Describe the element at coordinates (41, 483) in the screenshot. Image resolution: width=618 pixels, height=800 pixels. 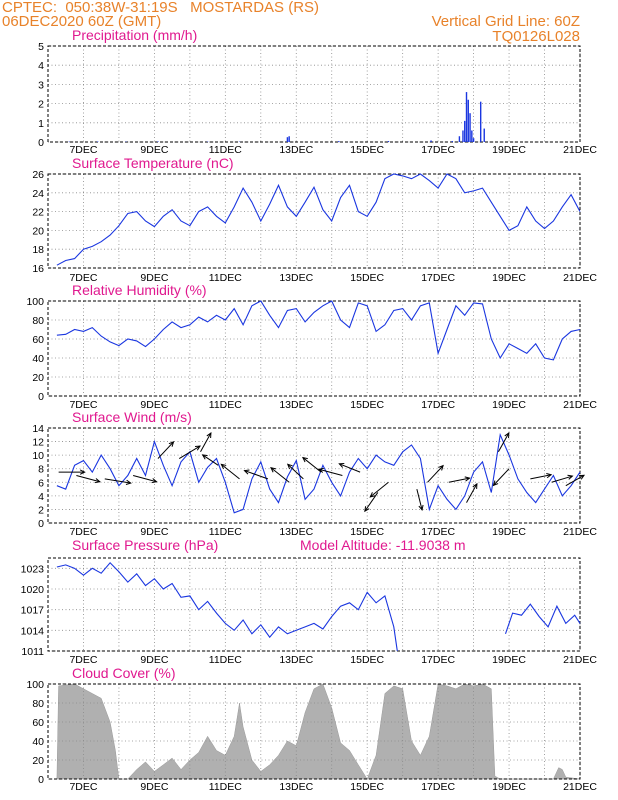
I see `y-tick-label: 6` at that location.